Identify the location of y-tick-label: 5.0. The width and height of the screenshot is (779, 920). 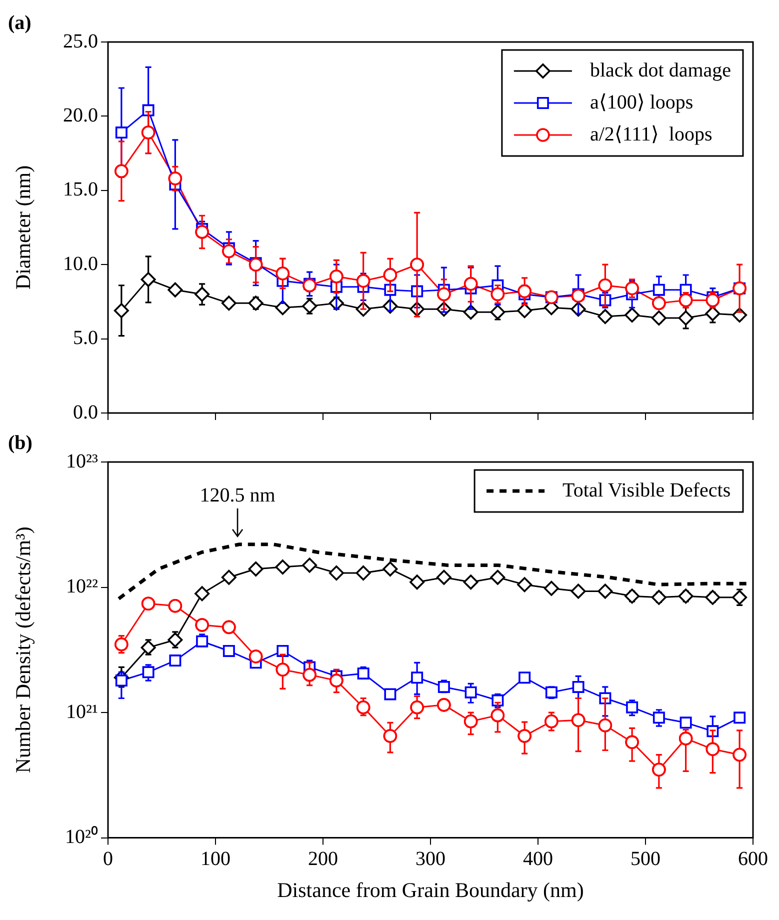
(85, 338).